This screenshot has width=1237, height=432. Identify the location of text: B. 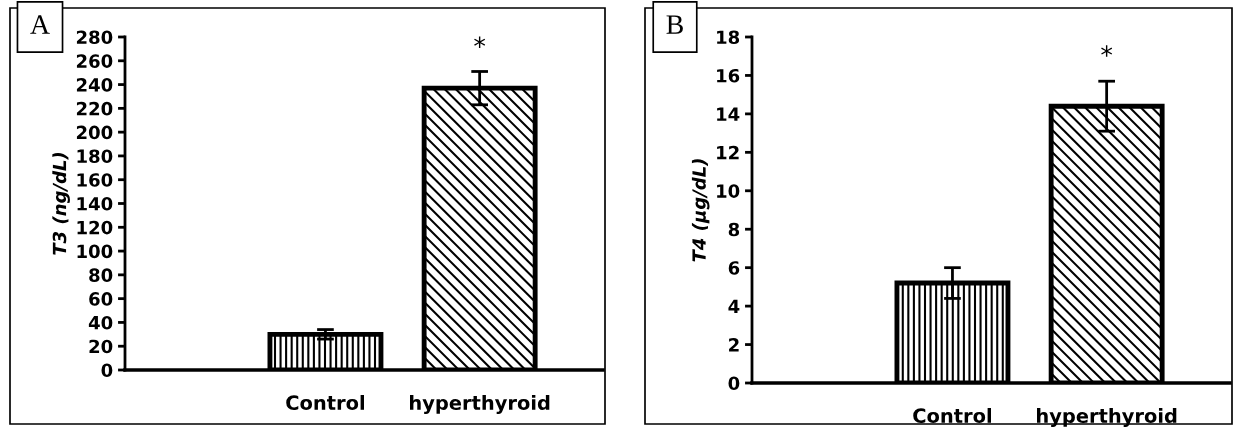
(674, 24).